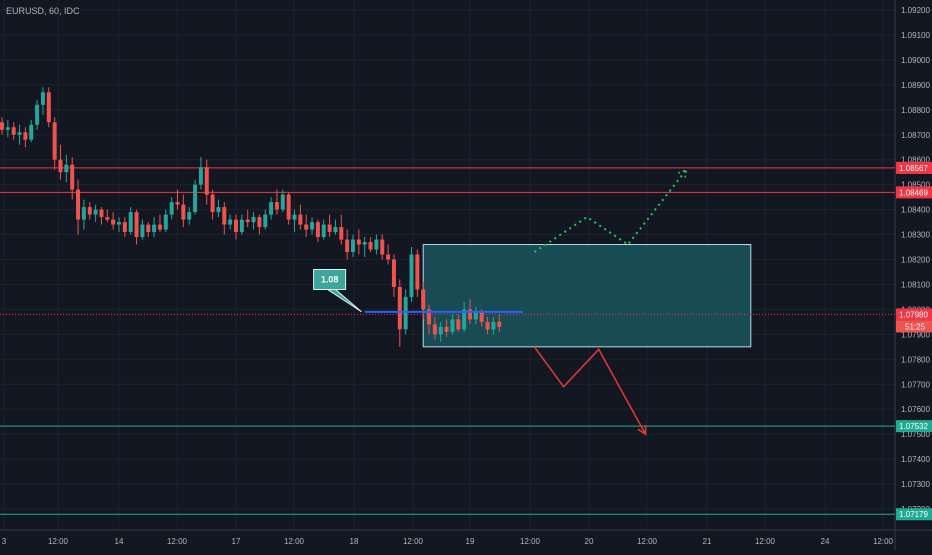 The width and height of the screenshot is (932, 555). What do you see at coordinates (914, 326) in the screenshot?
I see `countdown-badge` at bounding box center [914, 326].